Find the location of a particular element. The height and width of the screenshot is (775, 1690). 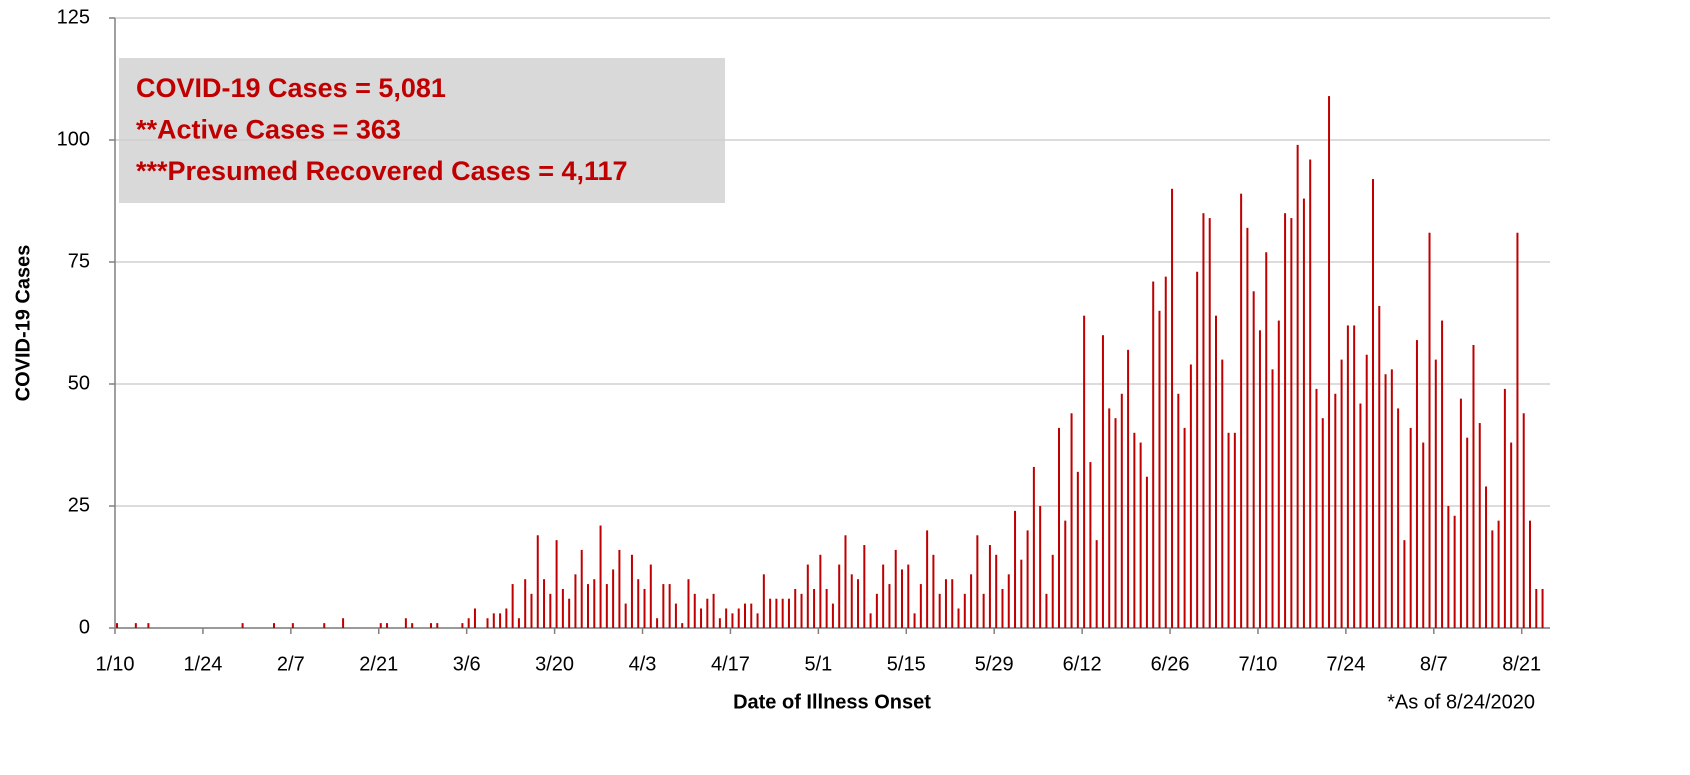

annotation-box is located at coordinates (422, 130).